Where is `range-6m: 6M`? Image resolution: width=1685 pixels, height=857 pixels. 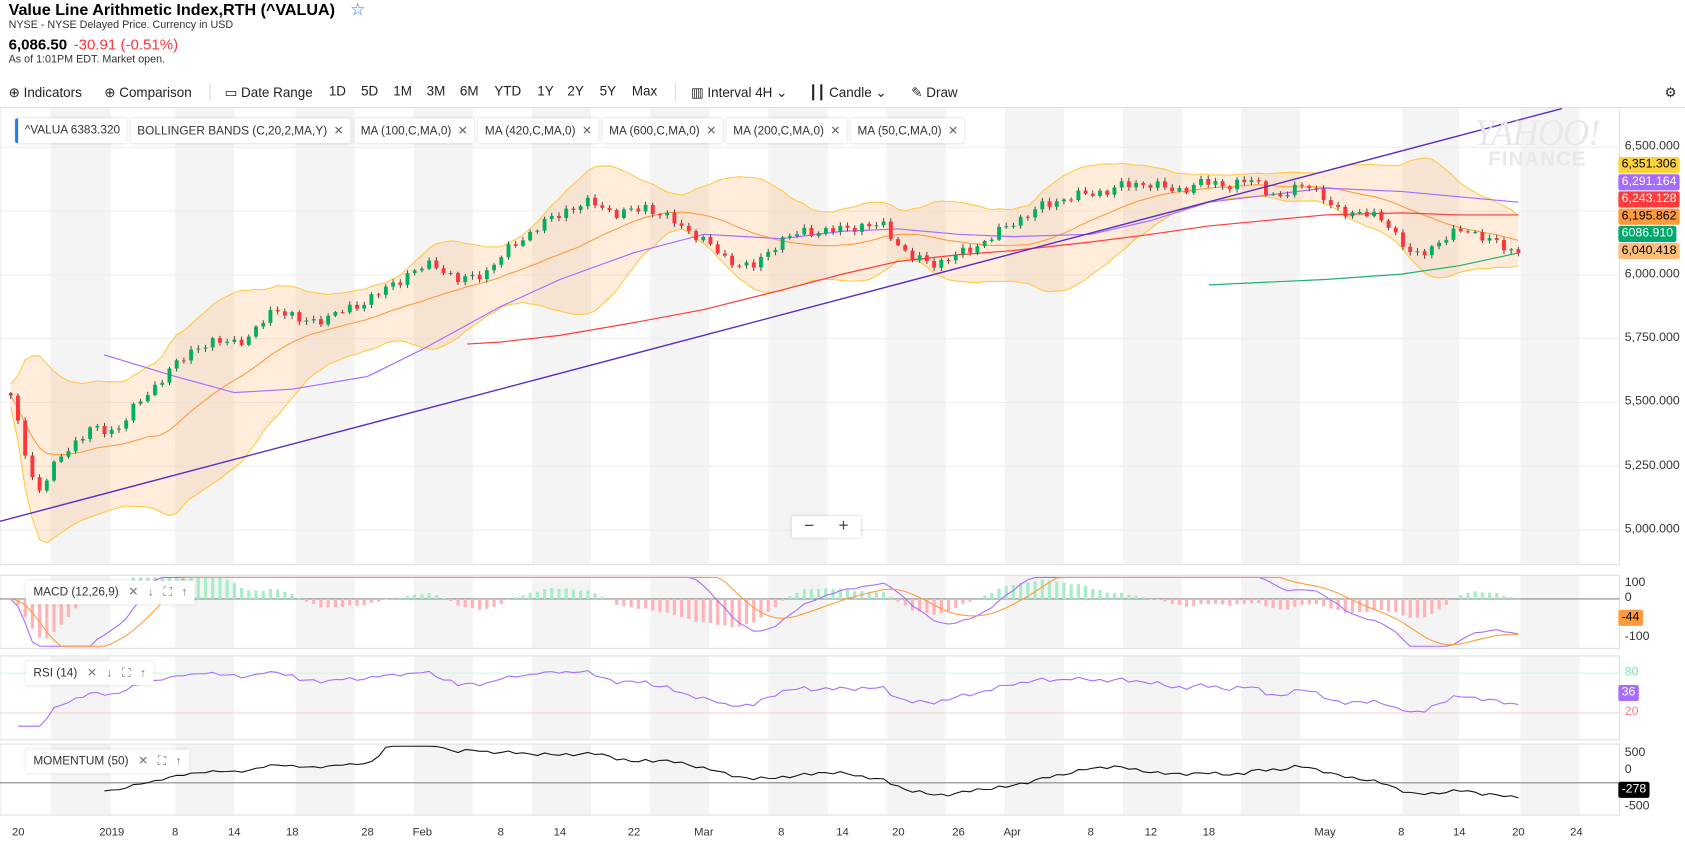 range-6m: 6M is located at coordinates (469, 91).